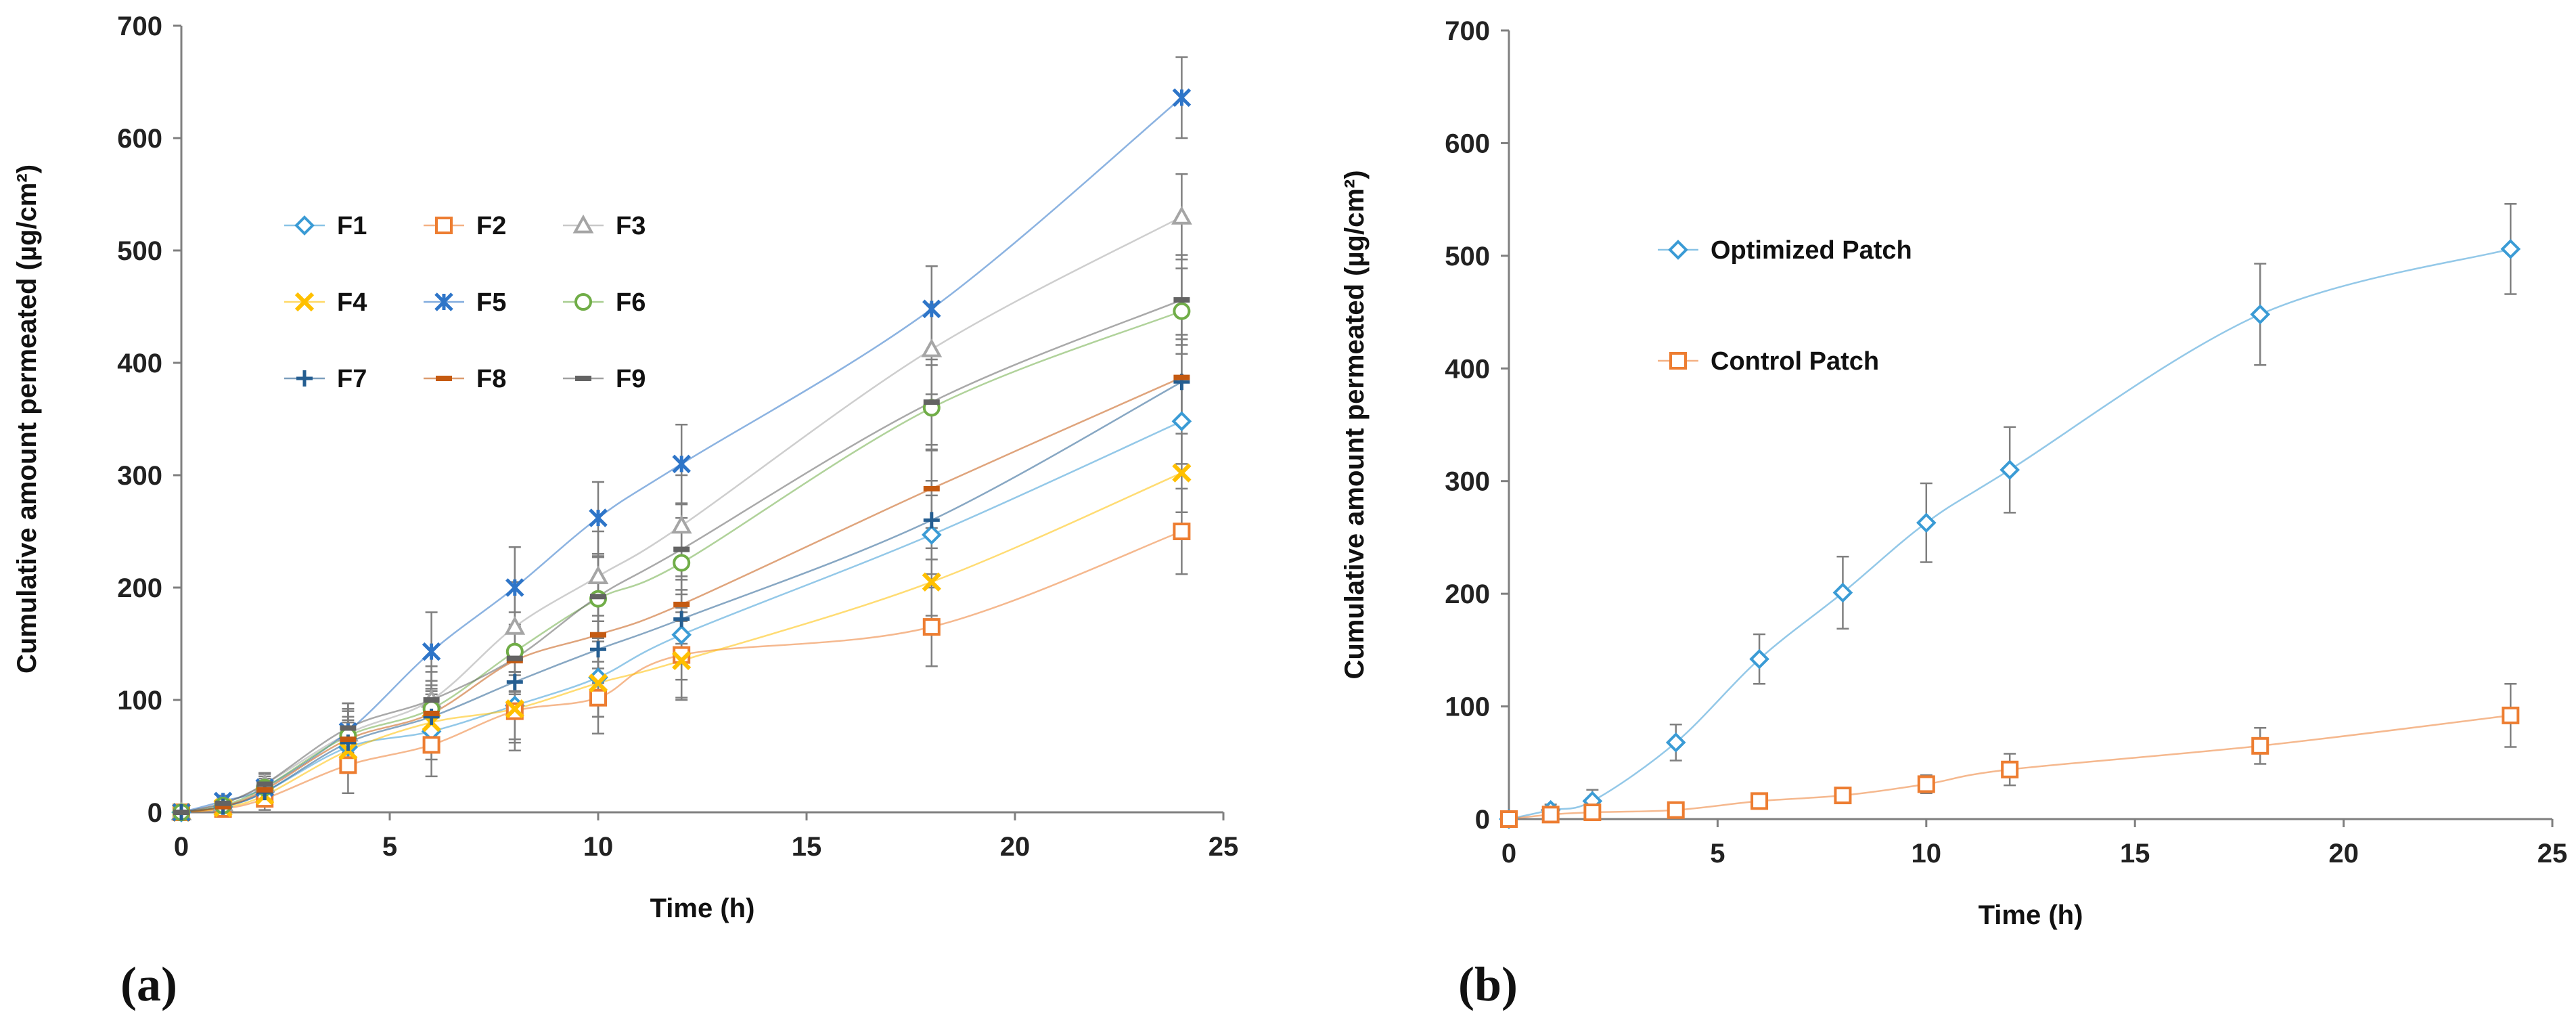  What do you see at coordinates (1467, 144) in the screenshot?
I see `y-tick-label: 600` at bounding box center [1467, 144].